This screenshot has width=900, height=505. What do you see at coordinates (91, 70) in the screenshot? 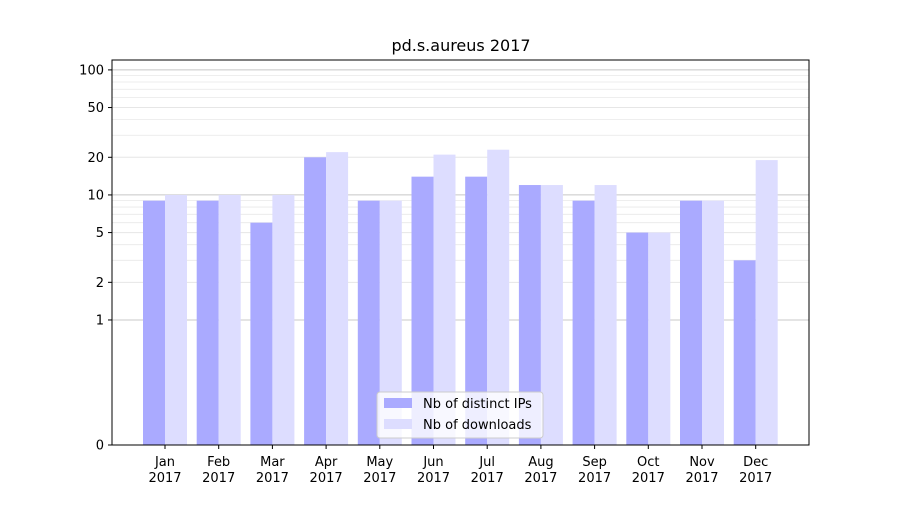
I see `y-tick-label: 100` at bounding box center [91, 70].